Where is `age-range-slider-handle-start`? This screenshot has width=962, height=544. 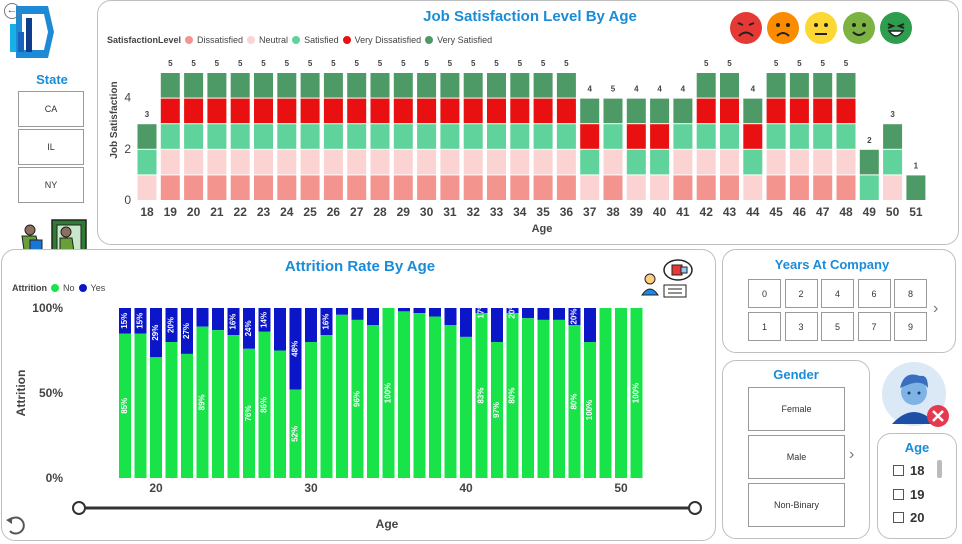 age-range-slider-handle-start is located at coordinates (79, 508).